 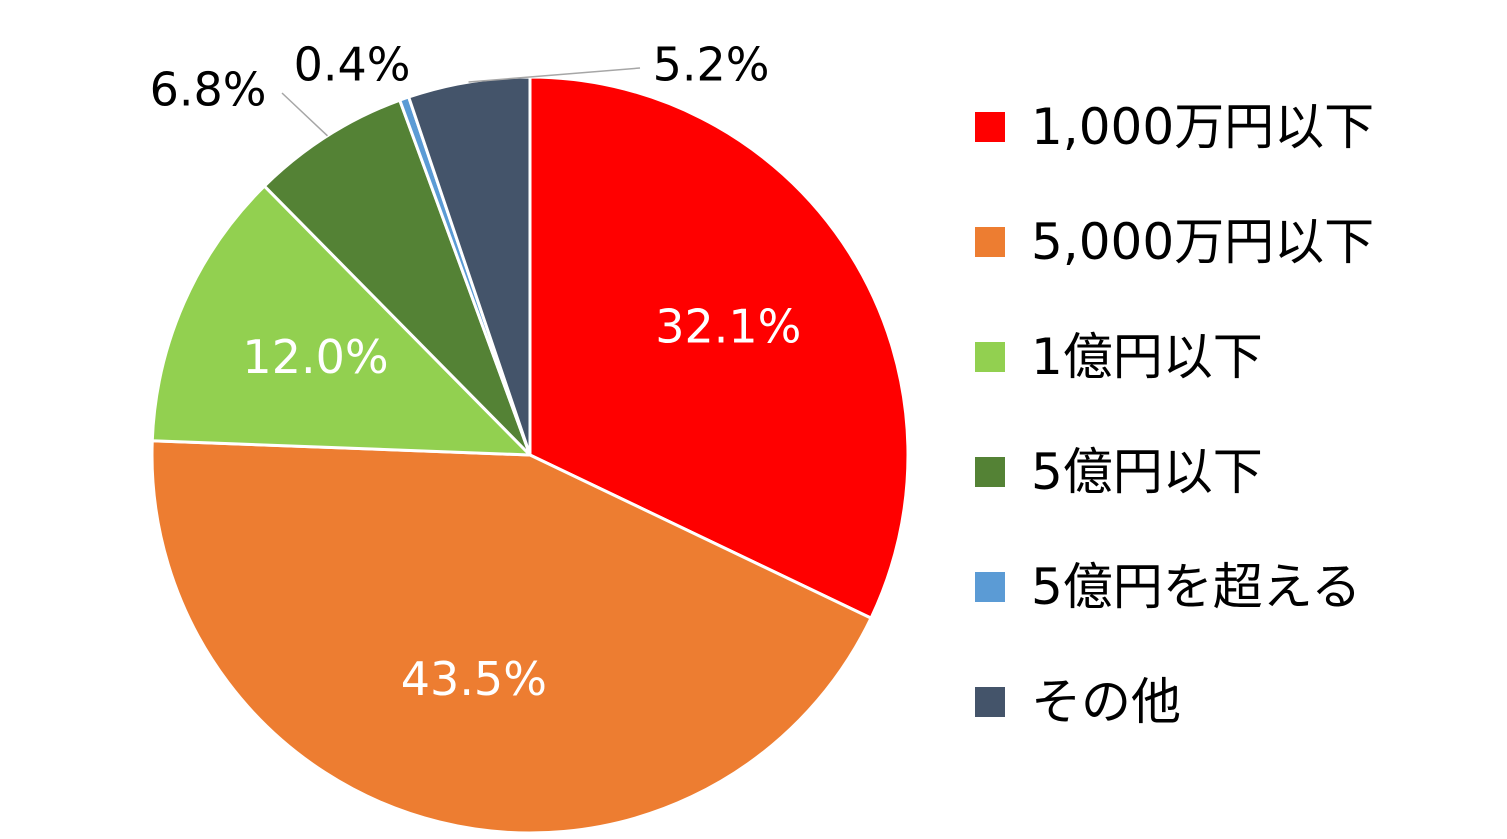 What do you see at coordinates (352, 65) in the screenshot?
I see `data-label: 0.4%` at bounding box center [352, 65].